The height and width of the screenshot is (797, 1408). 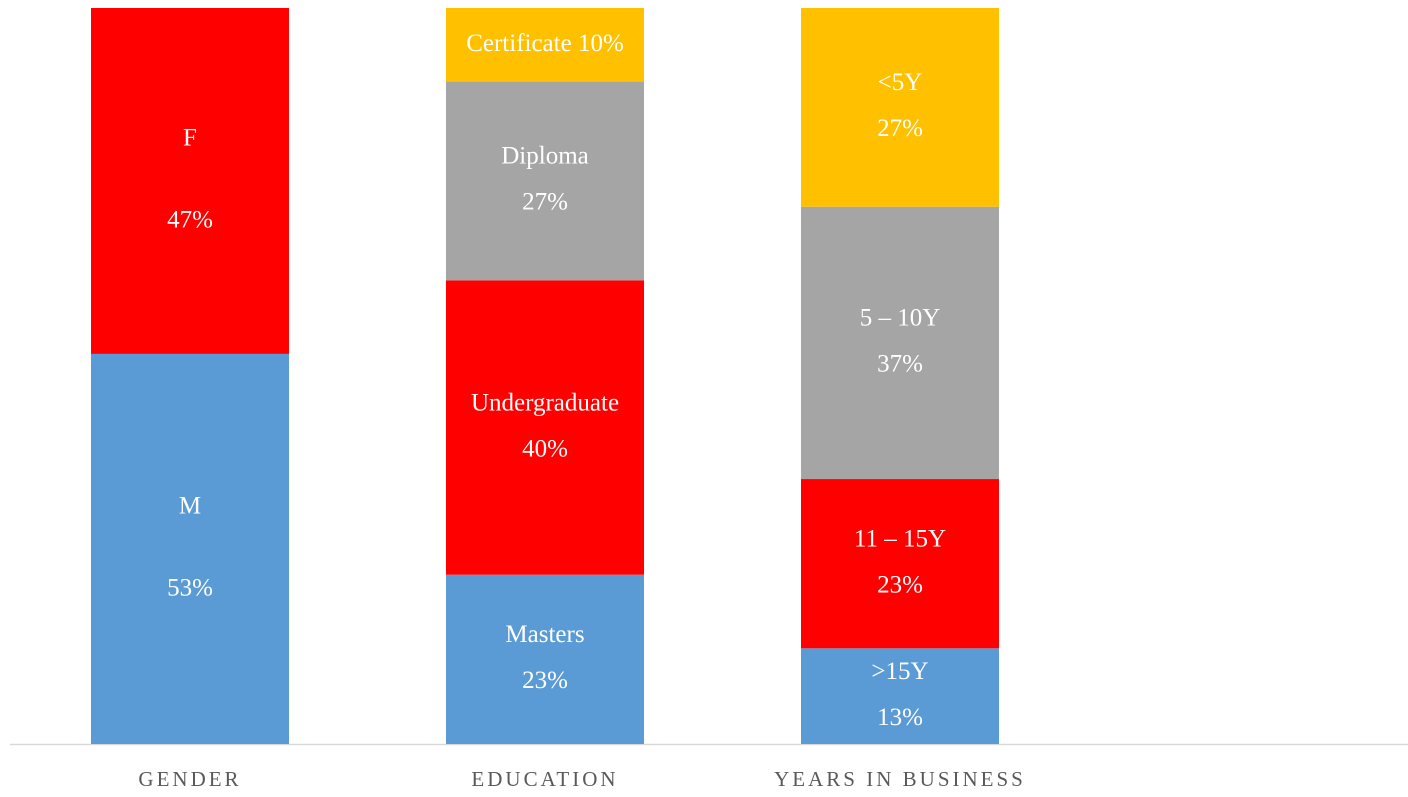 I want to click on segment-name: M, so click(x=190, y=506).